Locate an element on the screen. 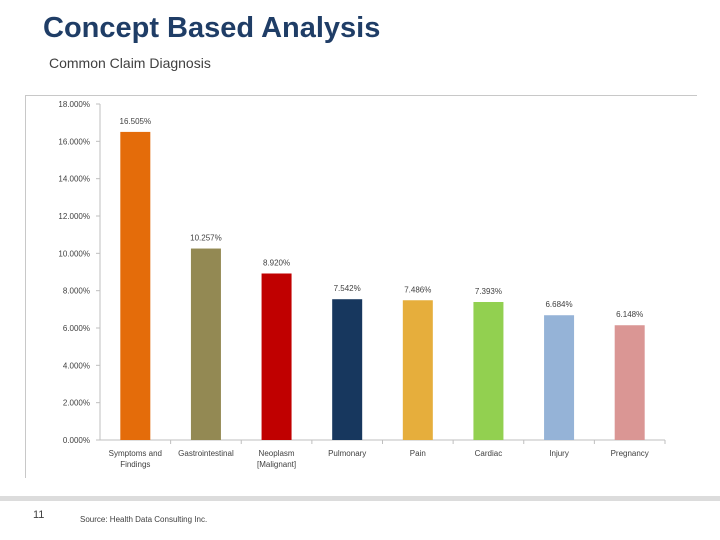 This screenshot has width=720, height=540. data-label: 7.486% is located at coordinates (417, 289).